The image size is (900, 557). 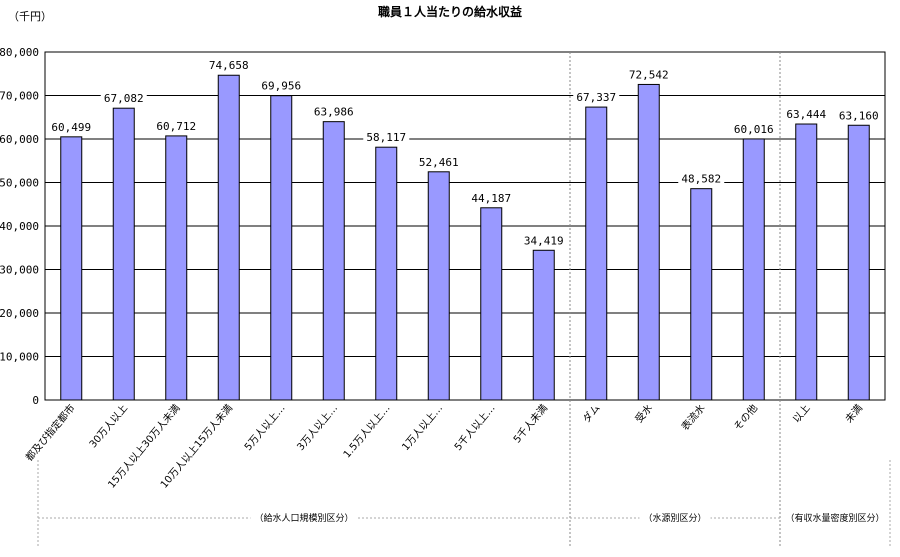 I want to click on data-label: 63,160, so click(x=859, y=115).